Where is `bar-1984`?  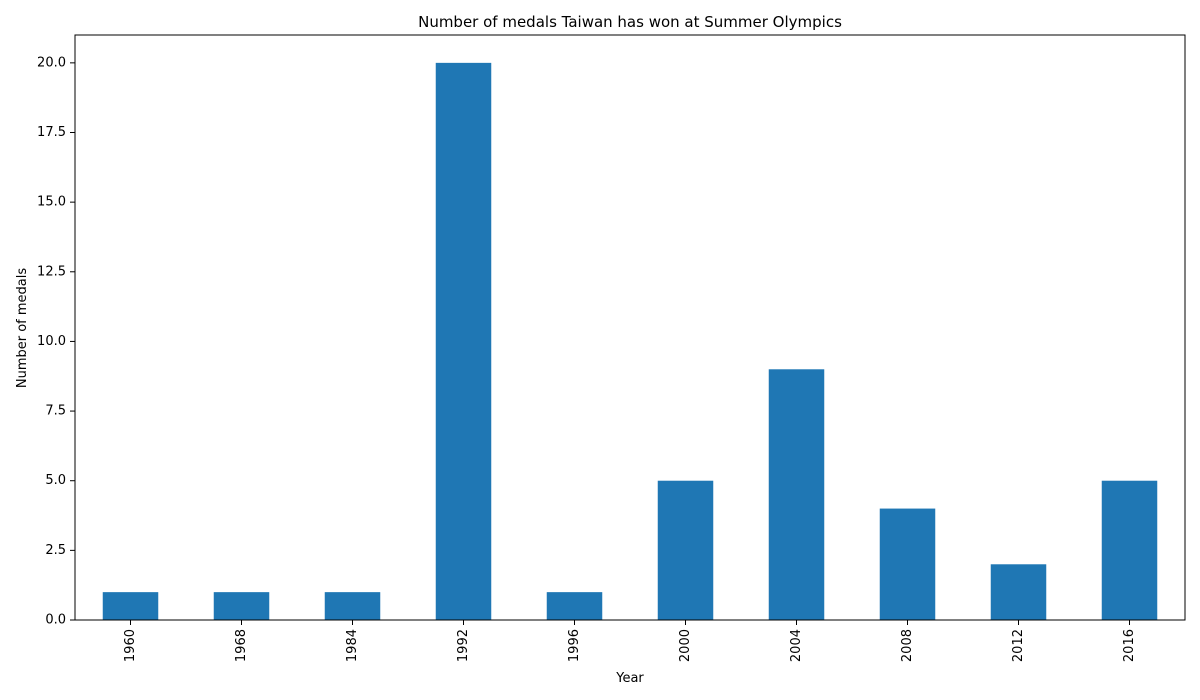 bar-1984 is located at coordinates (352, 606).